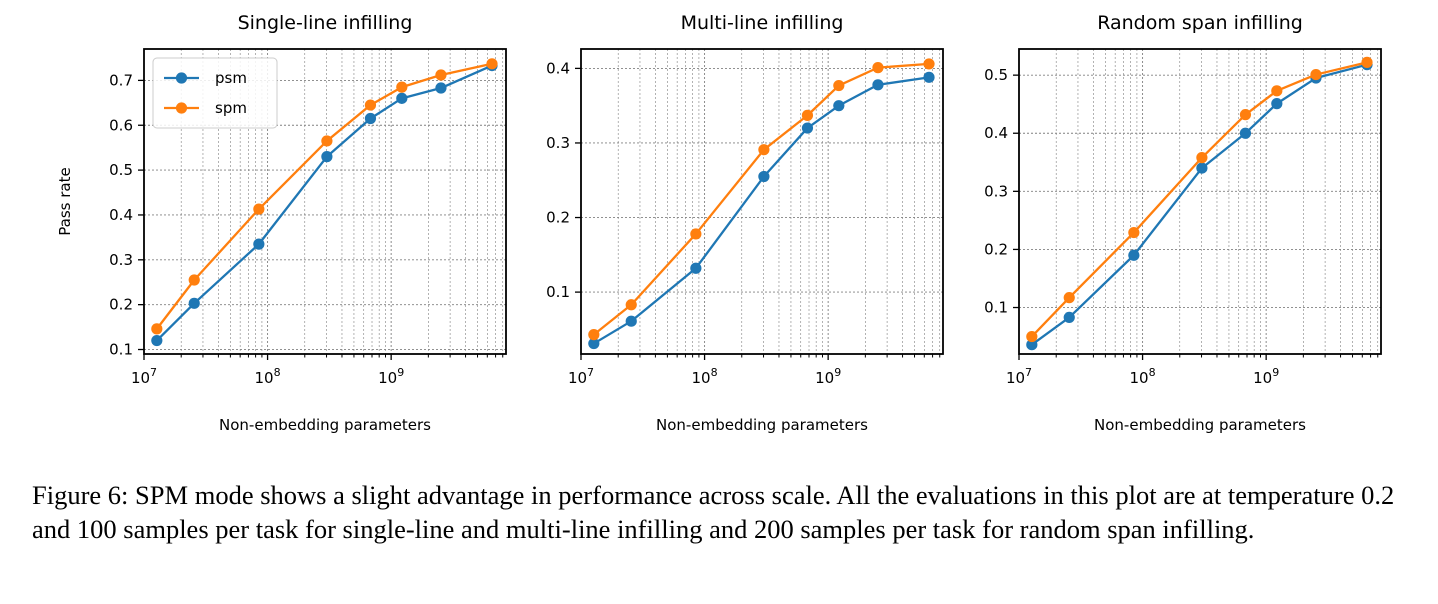  What do you see at coordinates (325, 23) in the screenshot?
I see `chart-title: Single-line infilling` at bounding box center [325, 23].